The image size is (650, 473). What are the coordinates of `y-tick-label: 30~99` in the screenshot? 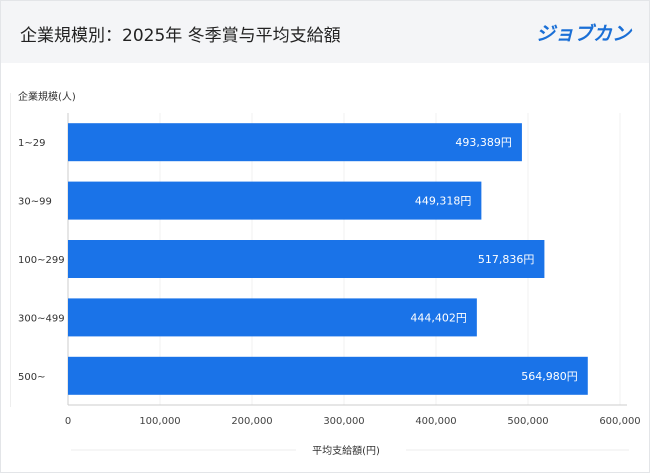 It's located at (35, 202).